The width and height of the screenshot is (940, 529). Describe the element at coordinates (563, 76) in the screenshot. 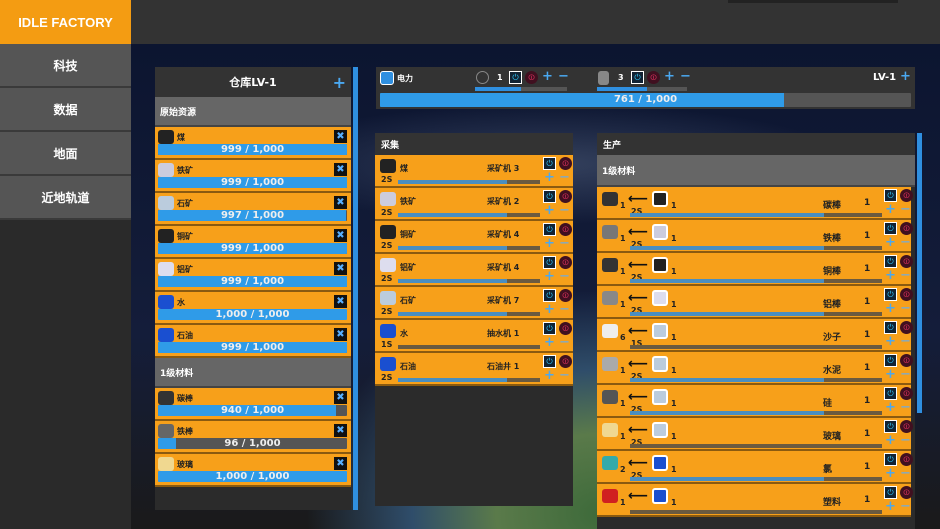

I see `generator-minus-button: −` at that location.